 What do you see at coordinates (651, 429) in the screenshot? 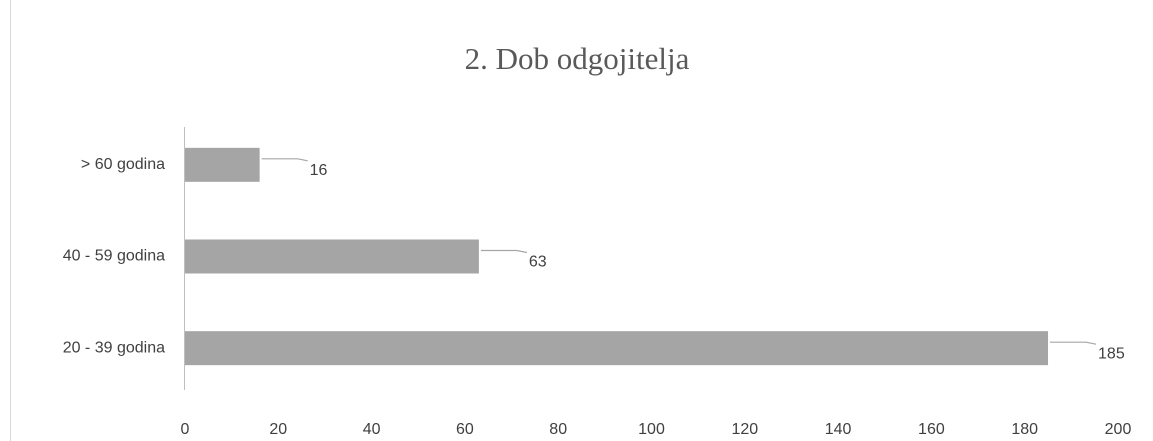
I see `x-tick-label: 100` at bounding box center [651, 429].